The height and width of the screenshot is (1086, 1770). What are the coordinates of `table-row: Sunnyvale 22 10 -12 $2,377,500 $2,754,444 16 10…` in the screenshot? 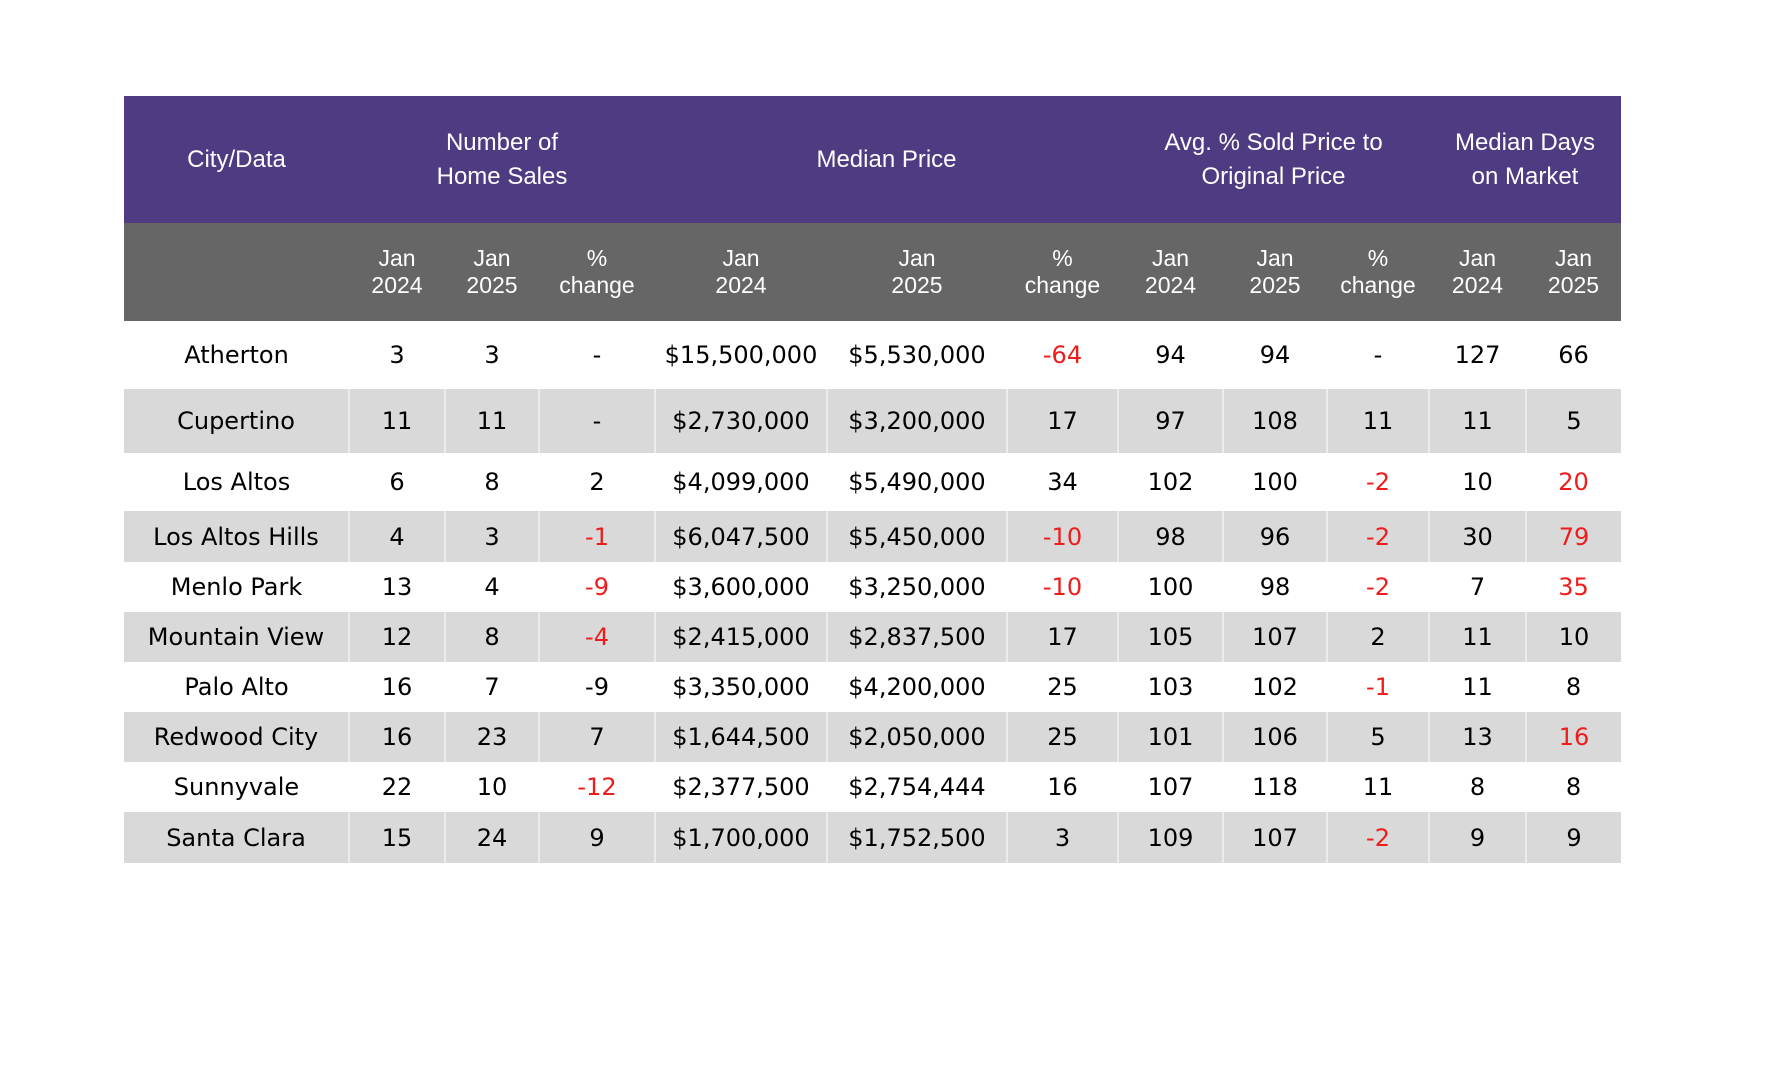 It's located at (872, 787).